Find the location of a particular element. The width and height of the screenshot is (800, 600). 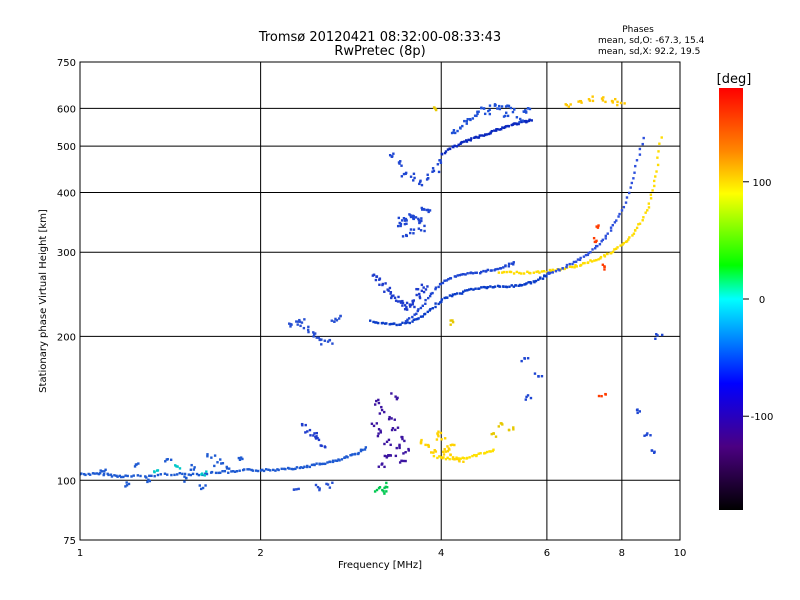

y-tick-label: 300 is located at coordinates (66, 253).